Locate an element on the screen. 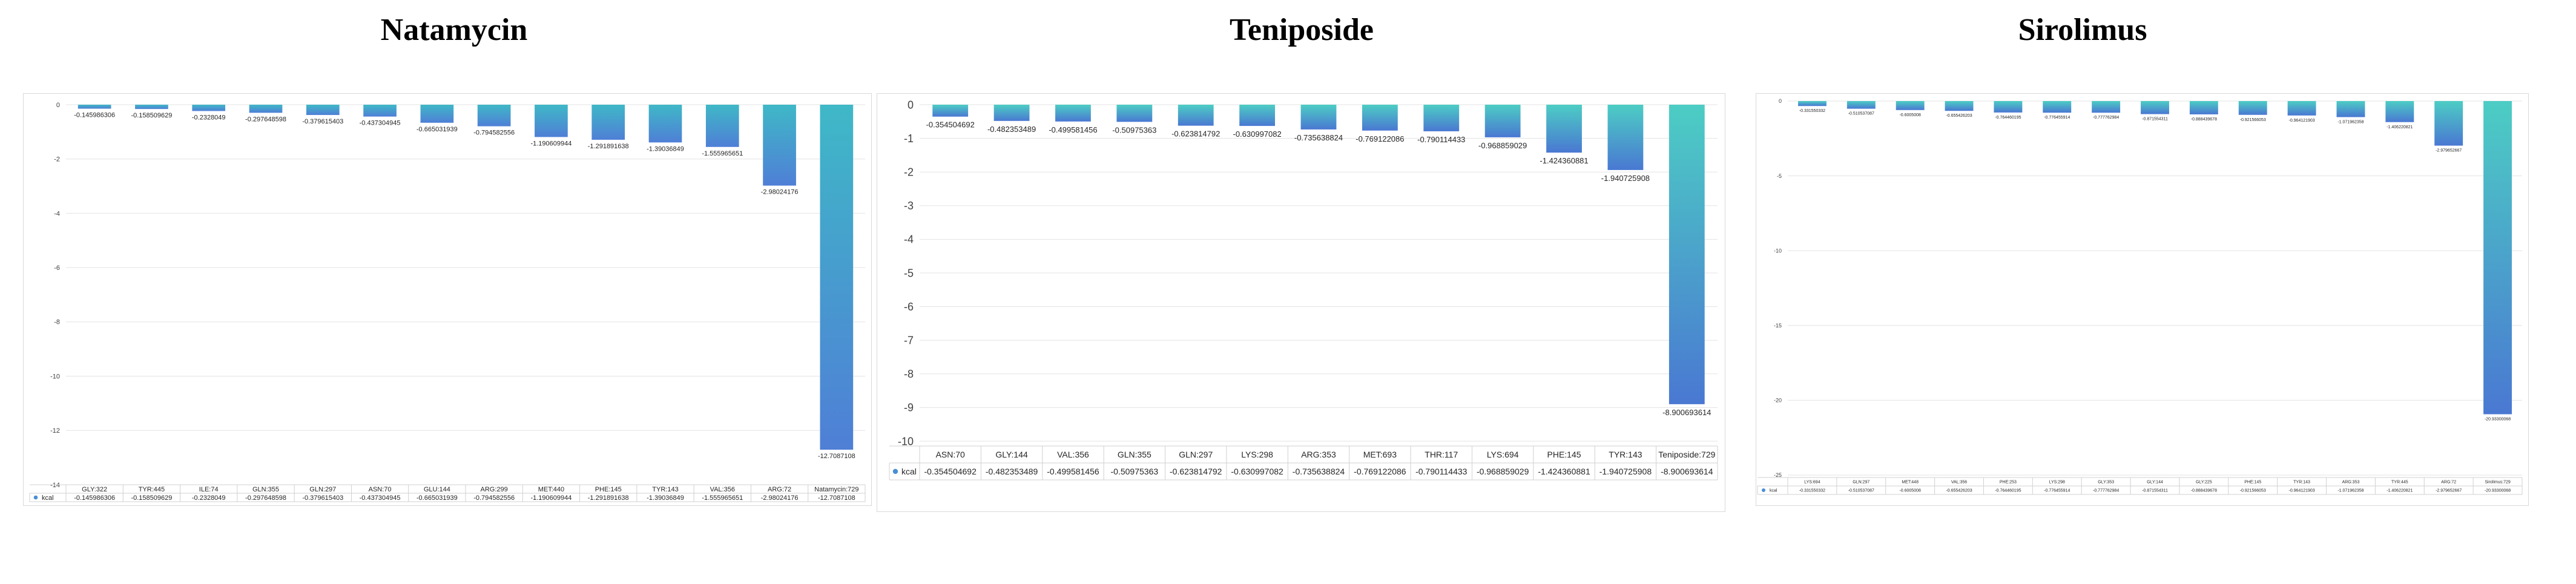 The width and height of the screenshot is (2576, 584). category-label: GLU:144 is located at coordinates (437, 489).